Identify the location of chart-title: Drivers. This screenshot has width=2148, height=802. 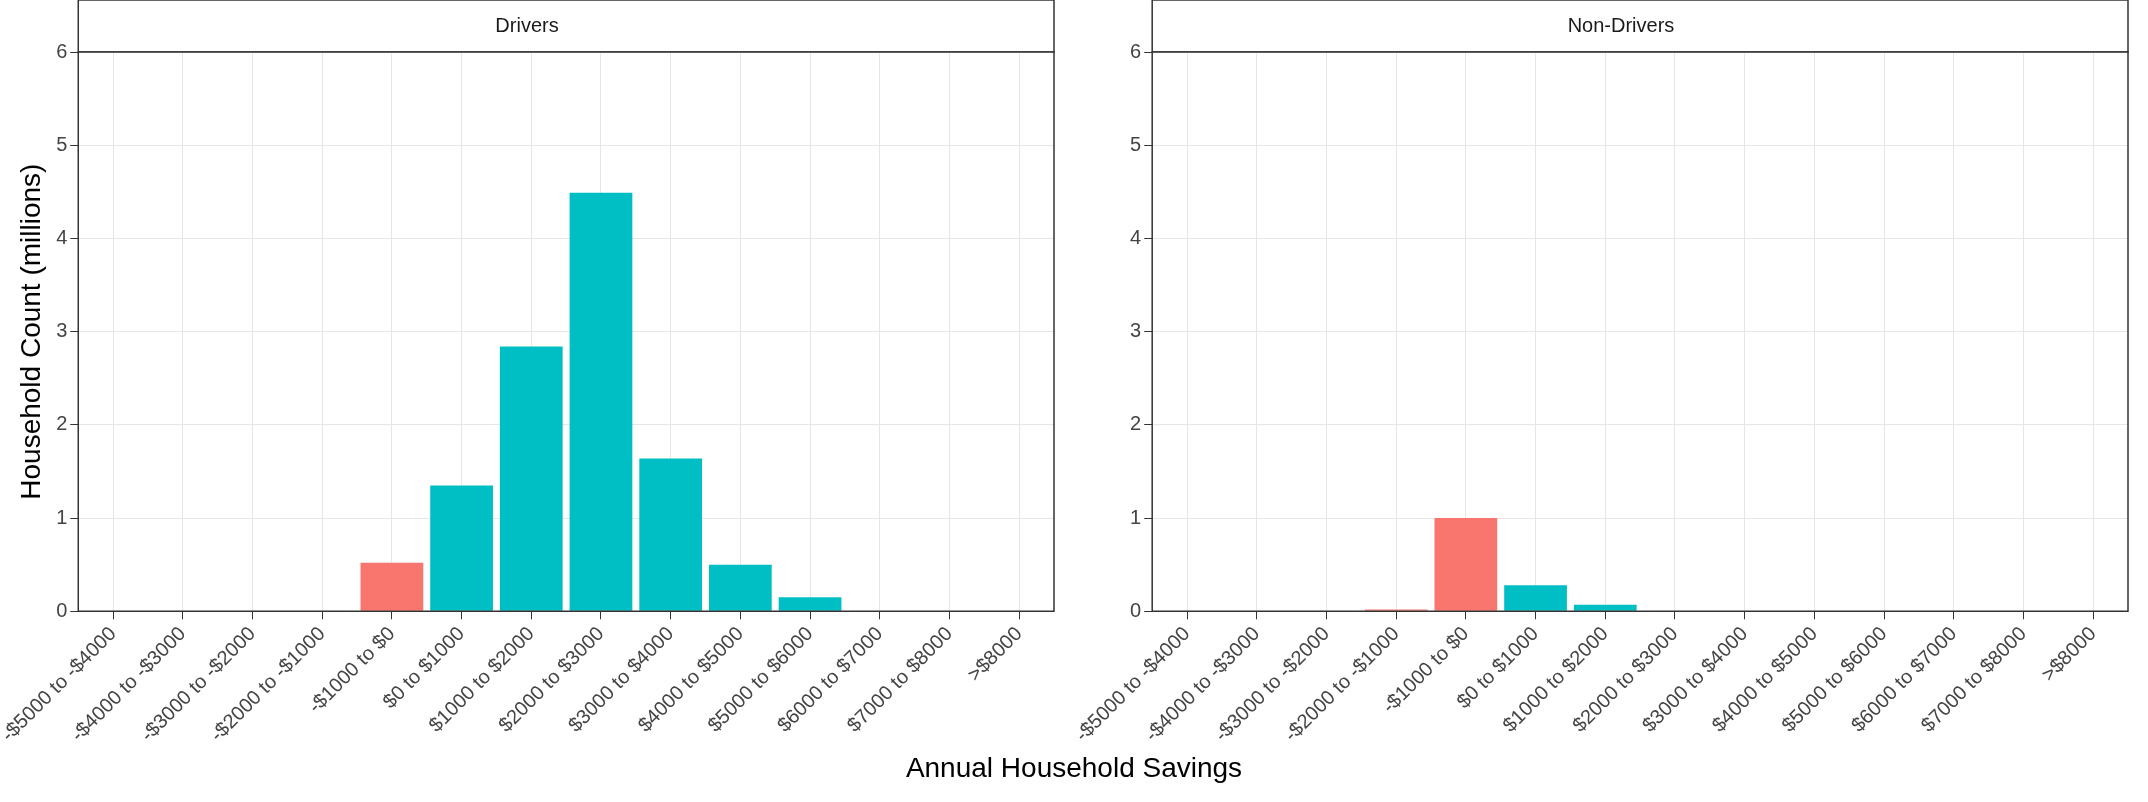
(527, 24).